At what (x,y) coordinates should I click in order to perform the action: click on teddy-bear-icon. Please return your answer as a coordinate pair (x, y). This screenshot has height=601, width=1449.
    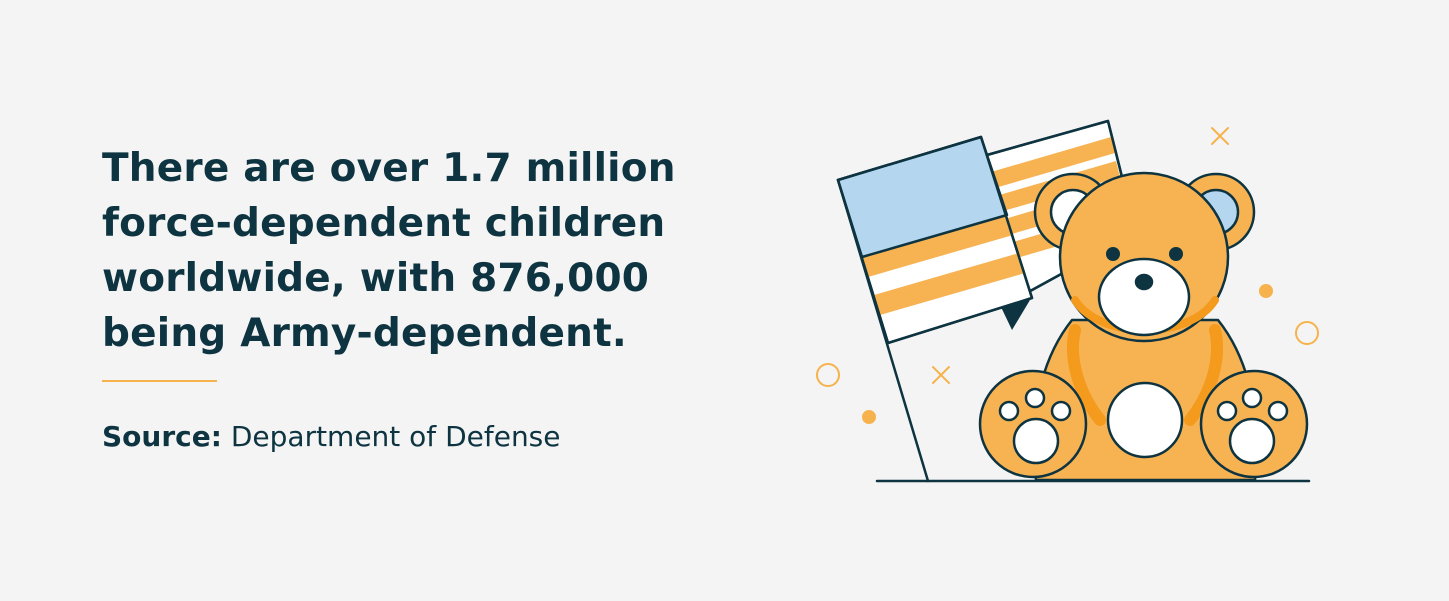
    Looking at the image, I should click on (1143, 326).